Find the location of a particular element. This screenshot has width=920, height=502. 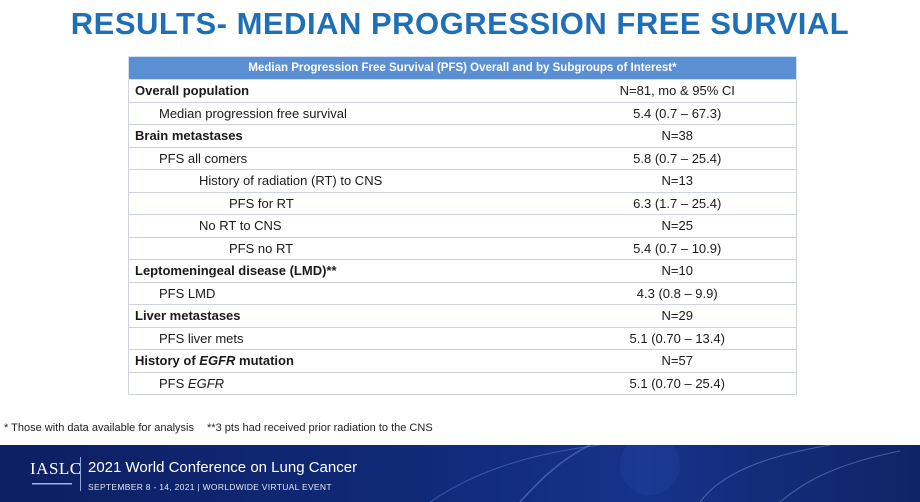

row-label: PFS liver mets is located at coordinates (343, 338).